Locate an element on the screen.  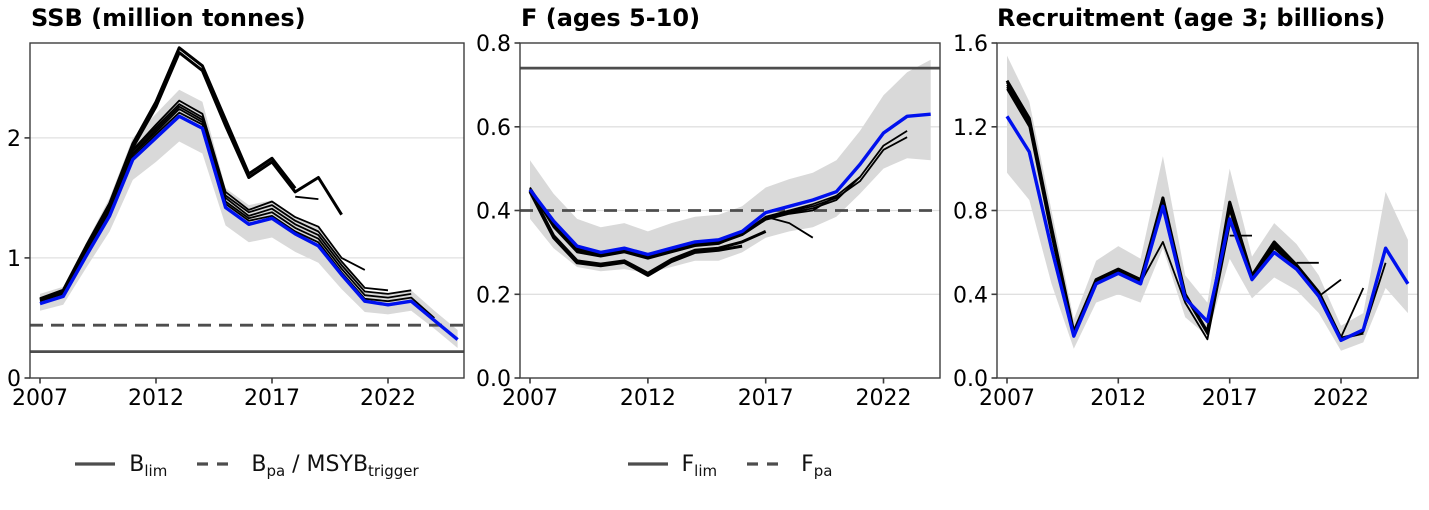
y-axis-tick-label: 0.6 is located at coordinates (493, 128).